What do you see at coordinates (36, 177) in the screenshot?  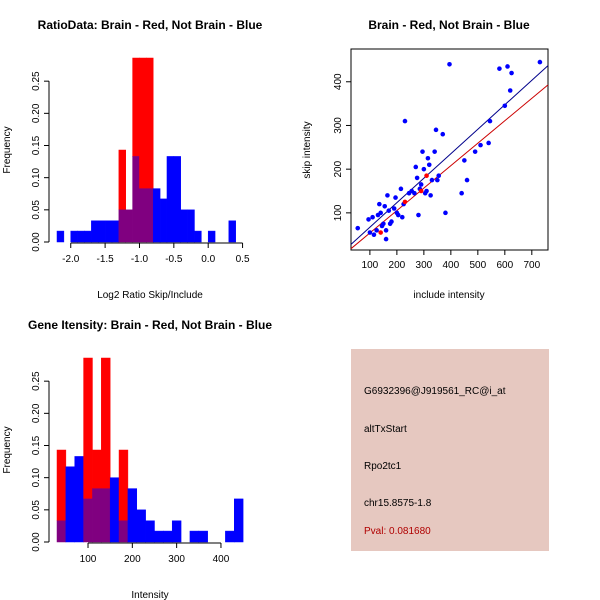 I see `hist0-y-tick-label-2: 0.10` at bounding box center [36, 177].